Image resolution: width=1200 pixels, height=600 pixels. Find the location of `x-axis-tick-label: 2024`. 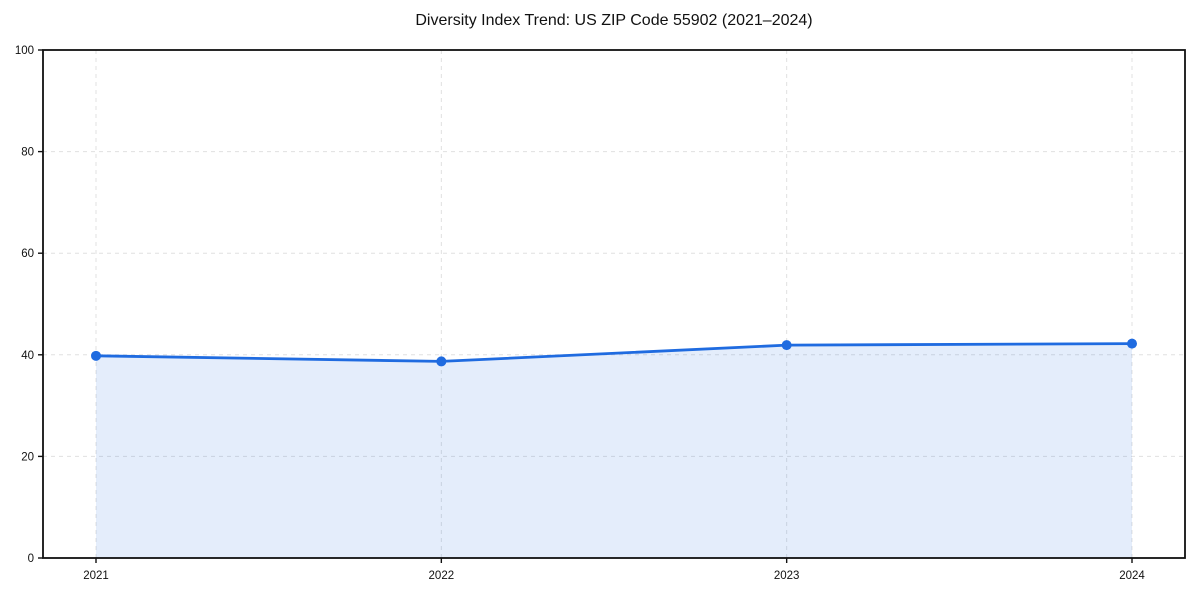

x-axis-tick-label: 2024 is located at coordinates (1132, 576).